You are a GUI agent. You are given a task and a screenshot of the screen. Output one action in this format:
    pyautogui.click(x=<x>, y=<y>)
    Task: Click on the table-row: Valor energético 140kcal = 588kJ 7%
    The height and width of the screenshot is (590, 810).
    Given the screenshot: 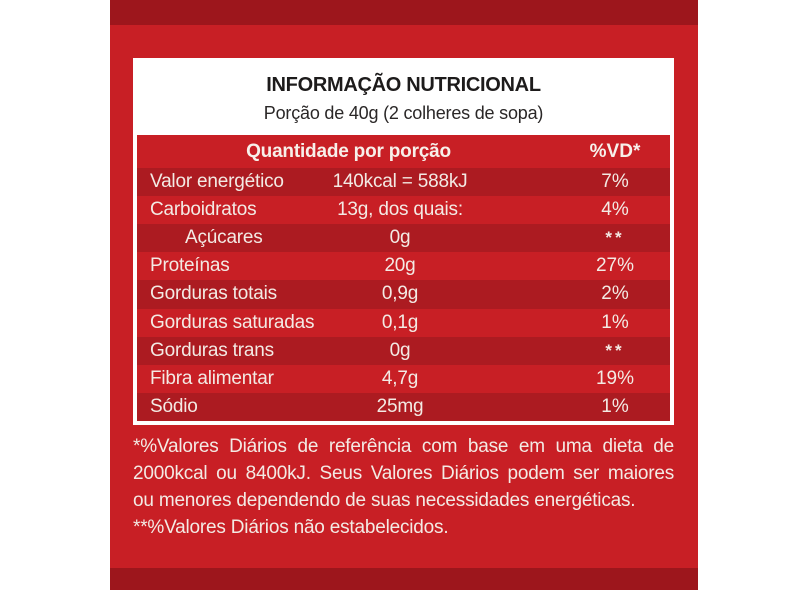 What is the action you would take?
    pyautogui.click(x=403, y=182)
    